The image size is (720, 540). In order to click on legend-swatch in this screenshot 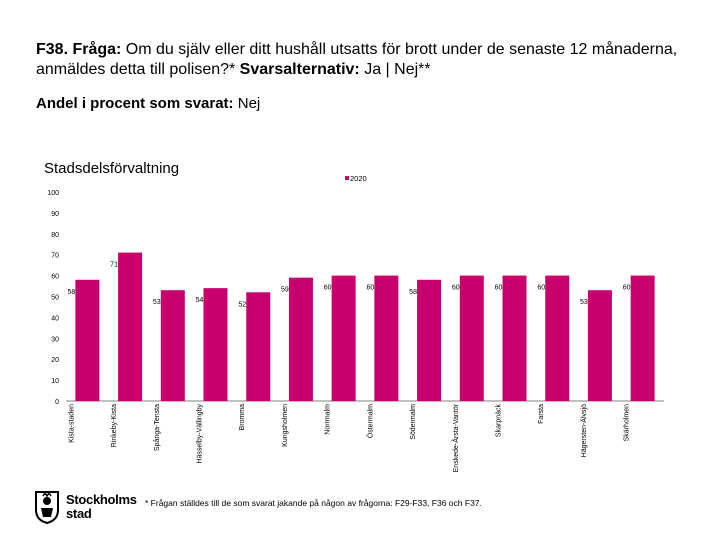, I will do `click(347, 178)`.